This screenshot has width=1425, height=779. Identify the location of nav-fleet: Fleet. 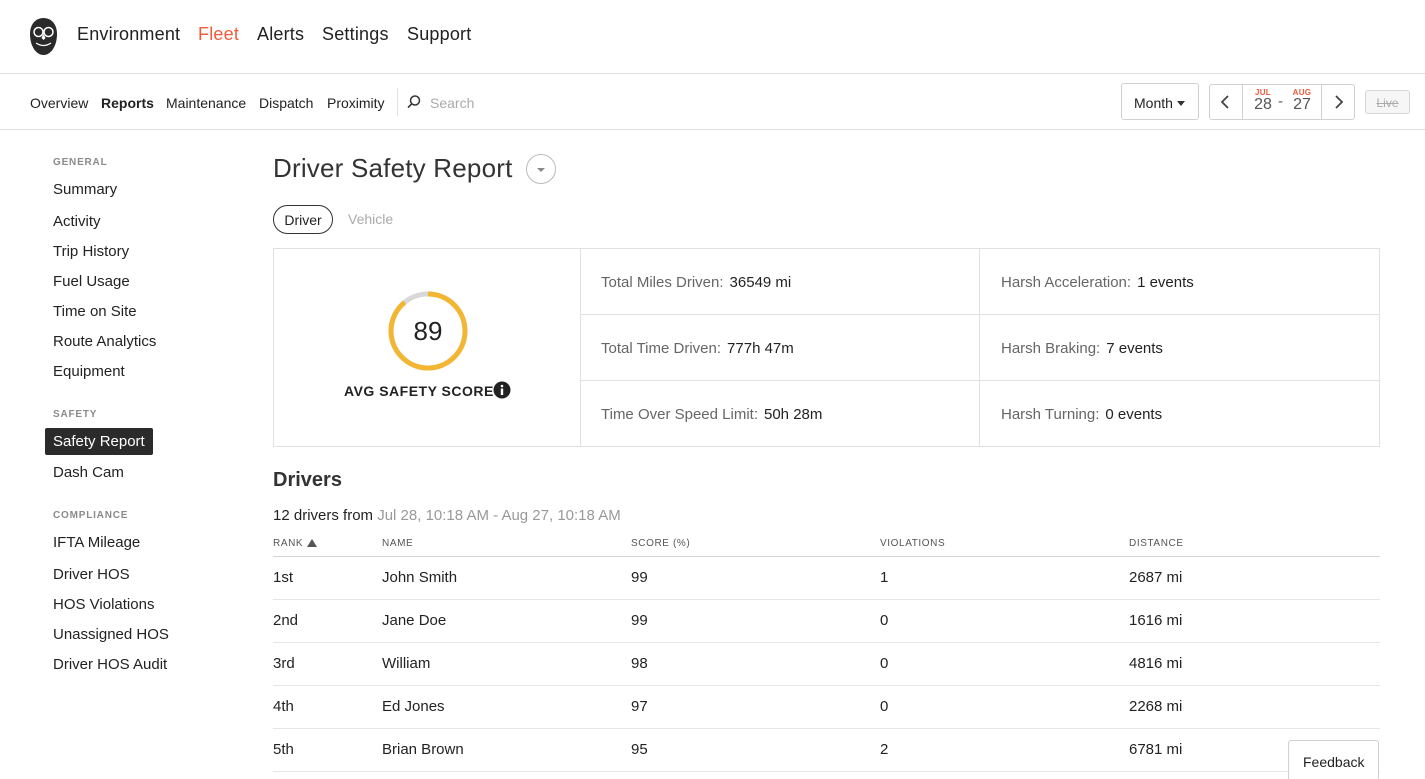
(219, 34).